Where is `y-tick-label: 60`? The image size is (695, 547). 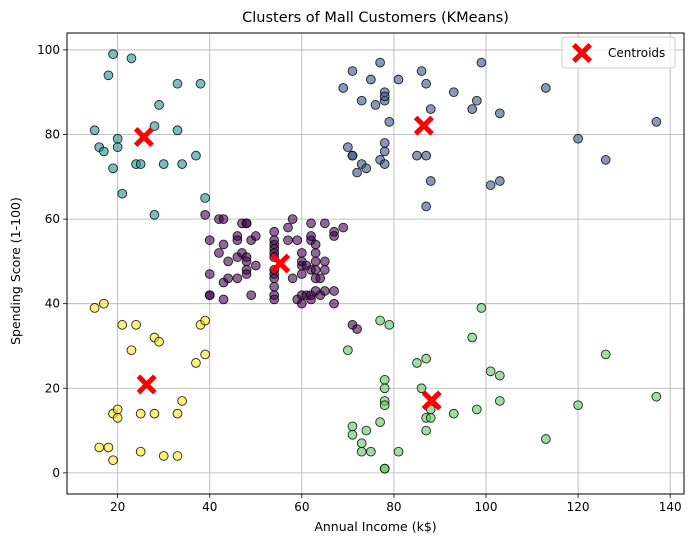 y-tick-label: 60 is located at coordinates (52, 219).